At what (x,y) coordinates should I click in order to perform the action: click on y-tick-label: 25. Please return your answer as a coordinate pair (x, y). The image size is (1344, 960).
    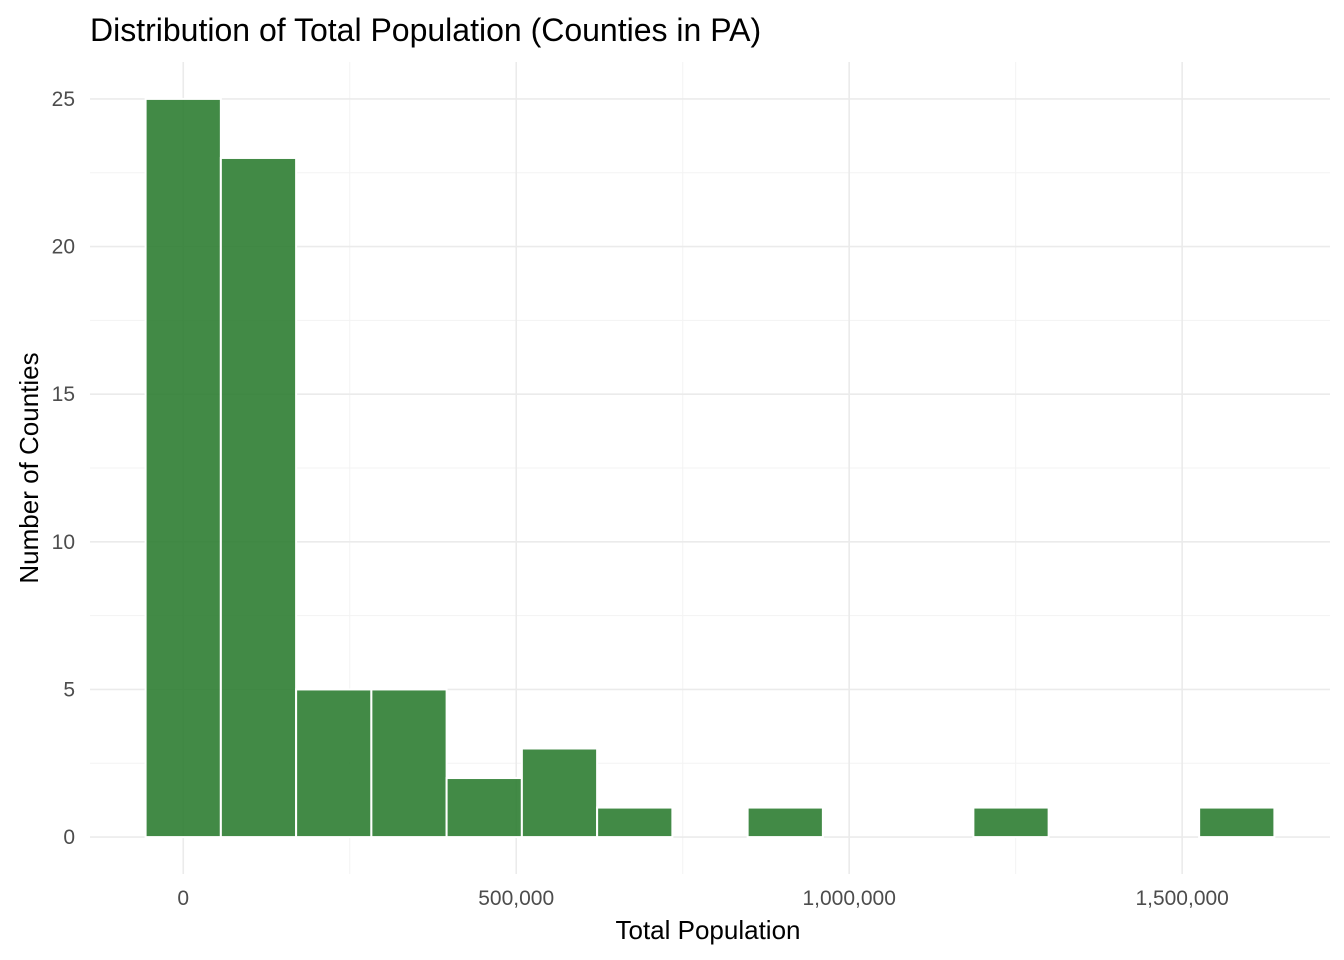
    Looking at the image, I should click on (63, 99).